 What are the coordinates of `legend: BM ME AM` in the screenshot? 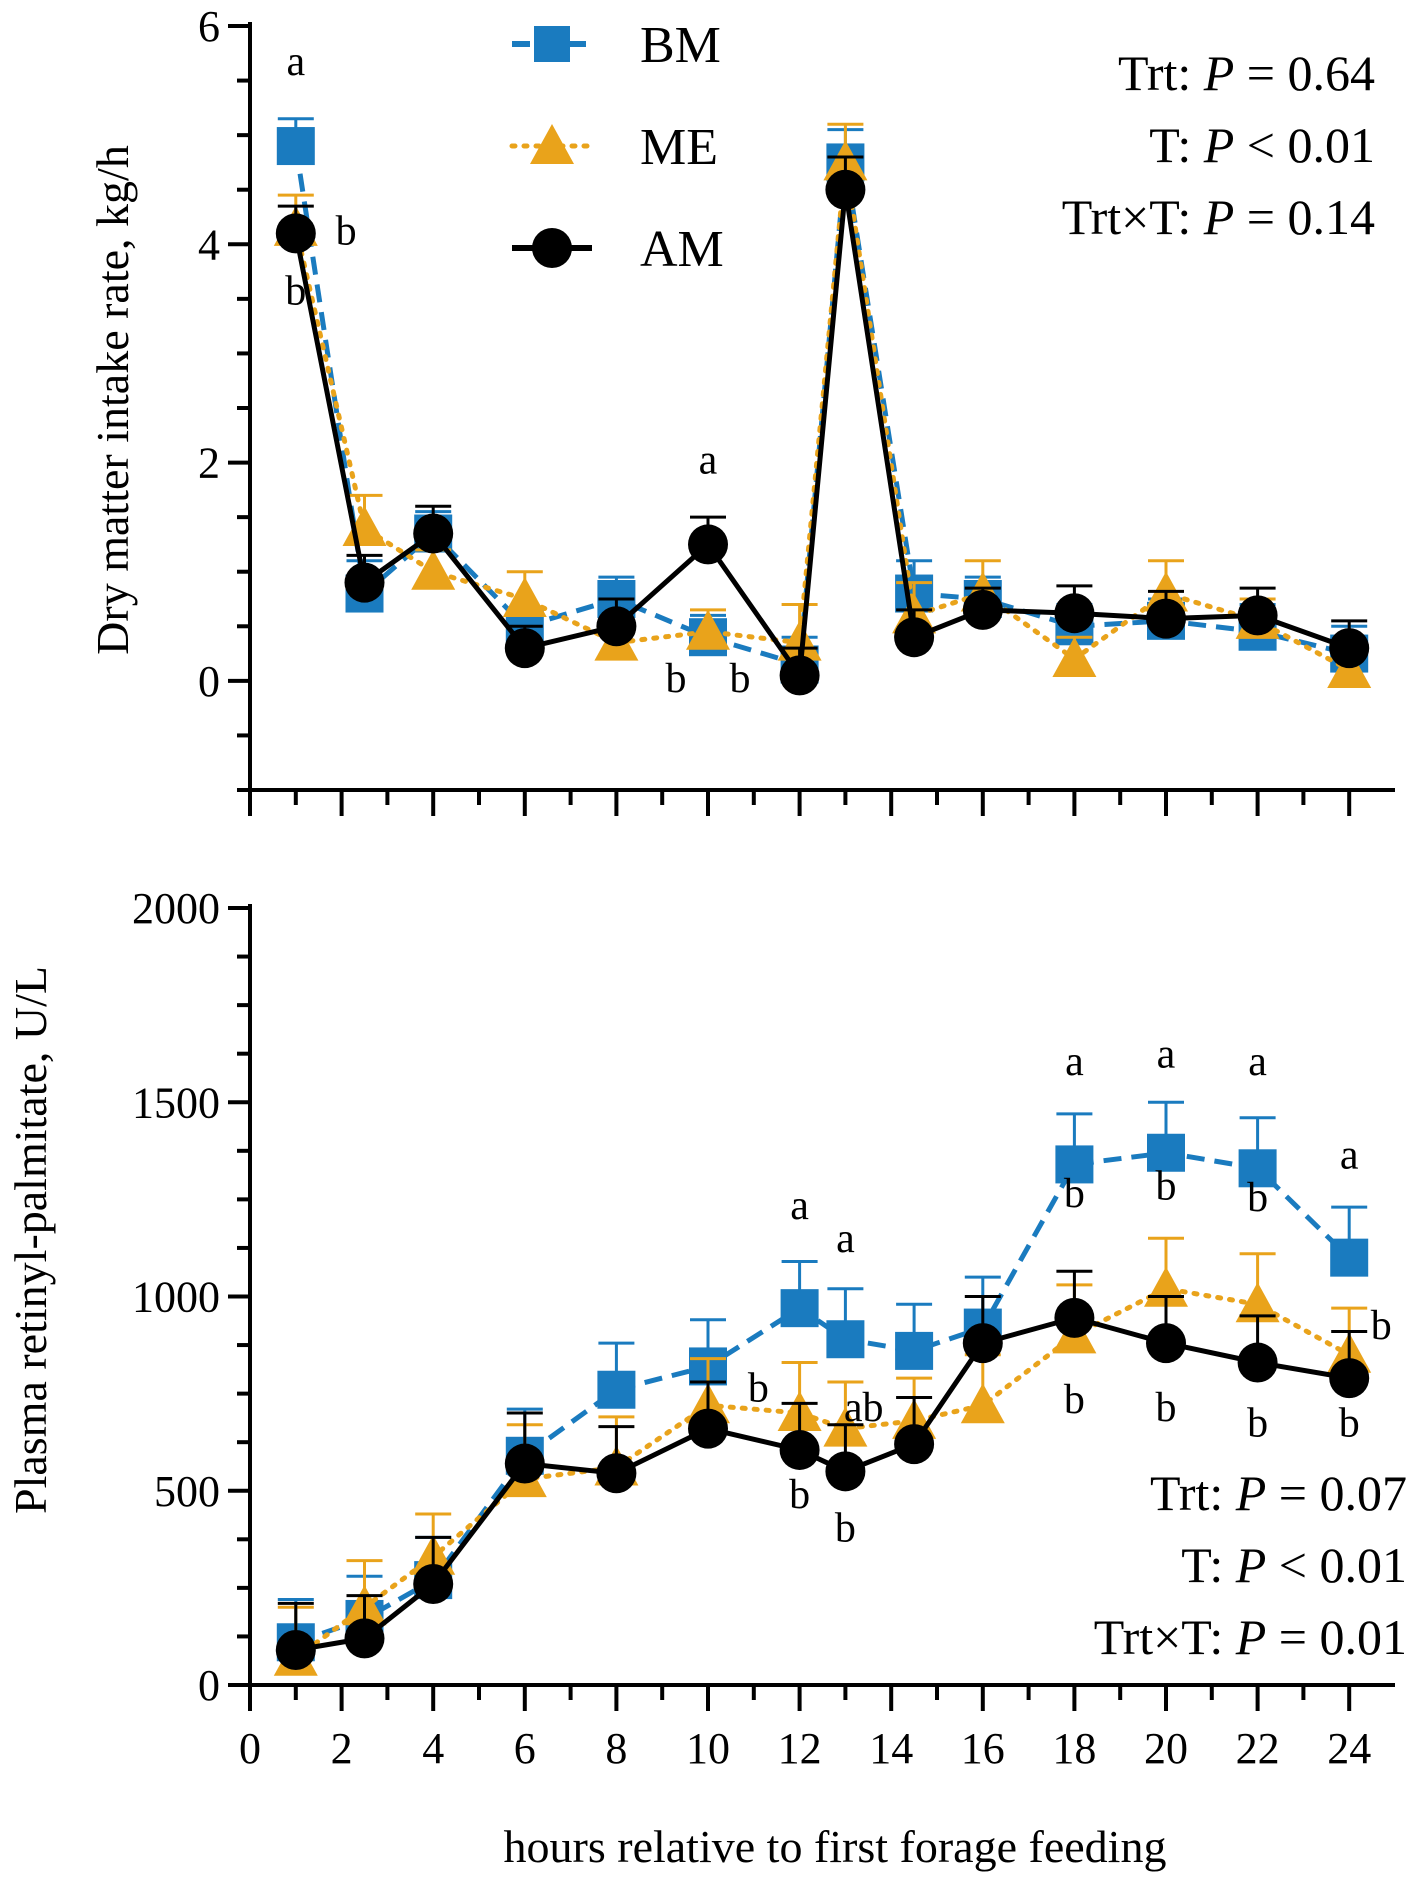 It's located at (616, 147).